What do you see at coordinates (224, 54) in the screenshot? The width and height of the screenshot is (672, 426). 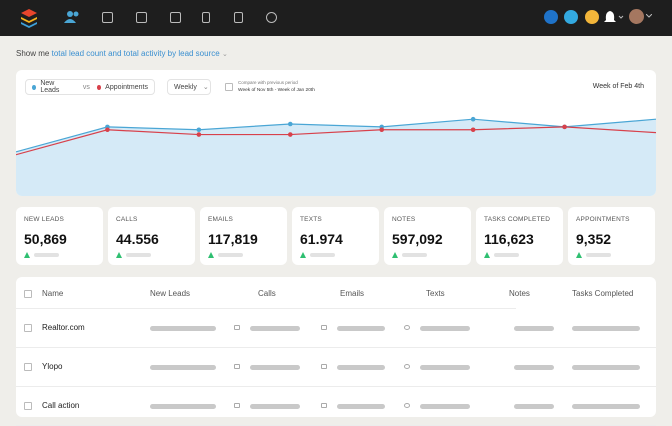 I see `filter-caret: ⌄` at bounding box center [224, 54].